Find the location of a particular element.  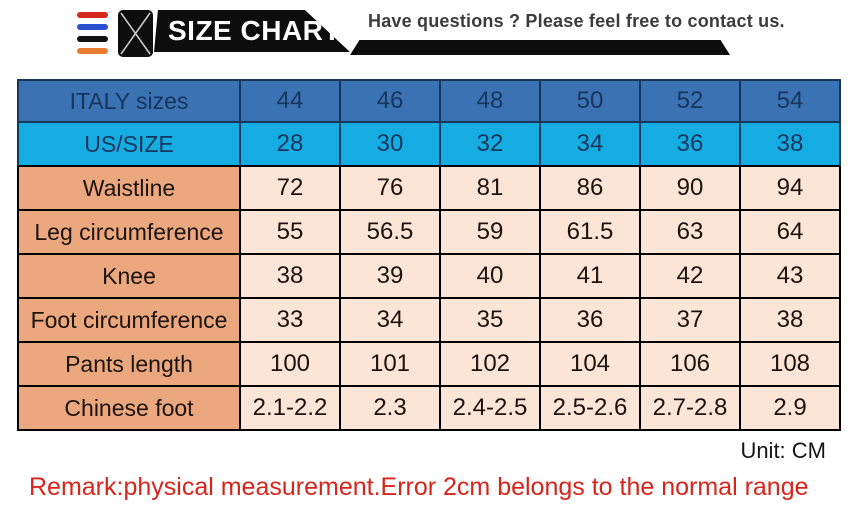

size-value-cell: 52 is located at coordinates (691, 101).